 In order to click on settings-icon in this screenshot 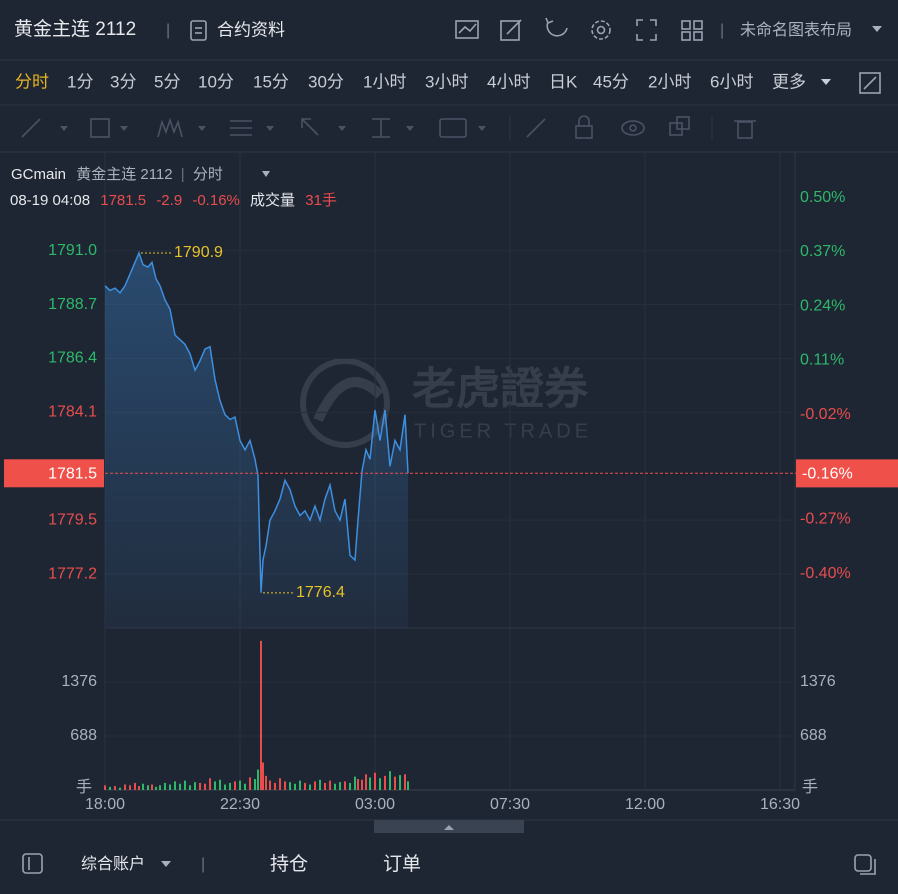, I will do `click(601, 30)`.